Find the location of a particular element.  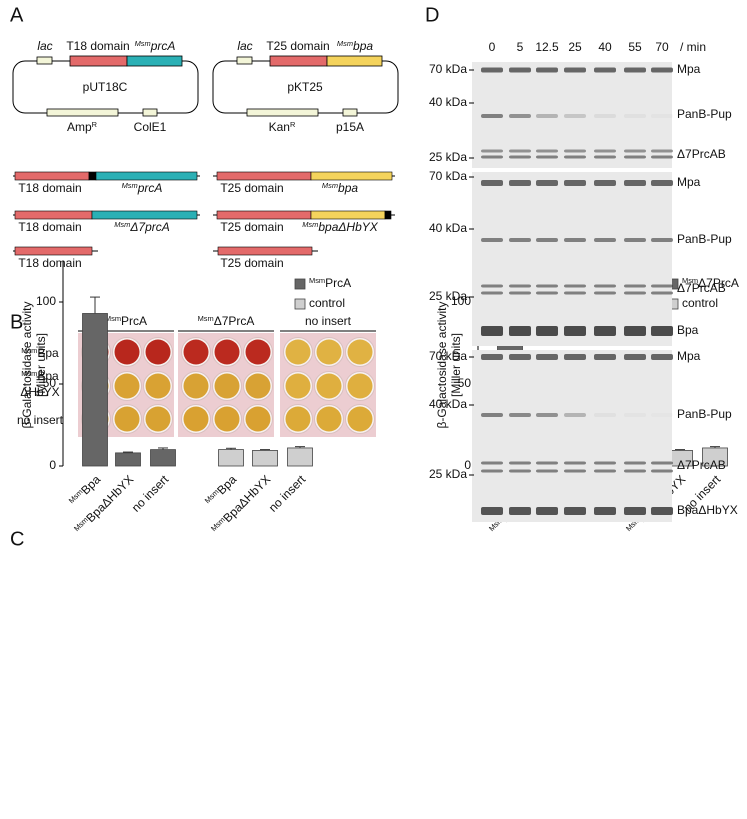

legend-label: MsmΔ7PrcA is located at coordinates (710, 283).